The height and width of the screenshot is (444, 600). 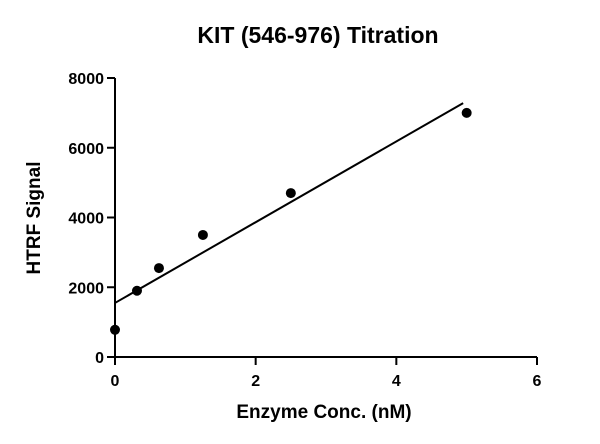 I want to click on y-tick-label: 8000, so click(x=86, y=79).